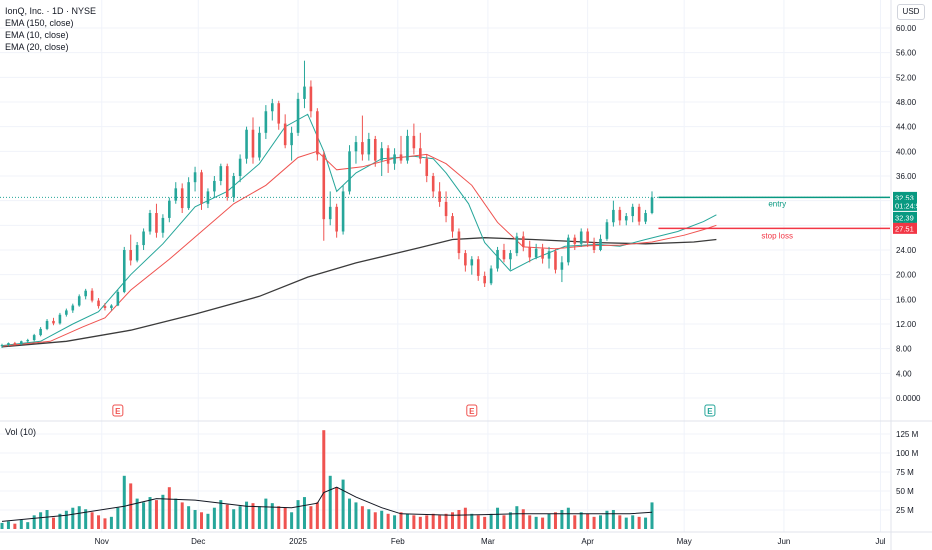  I want to click on currency-button: USD, so click(911, 12).